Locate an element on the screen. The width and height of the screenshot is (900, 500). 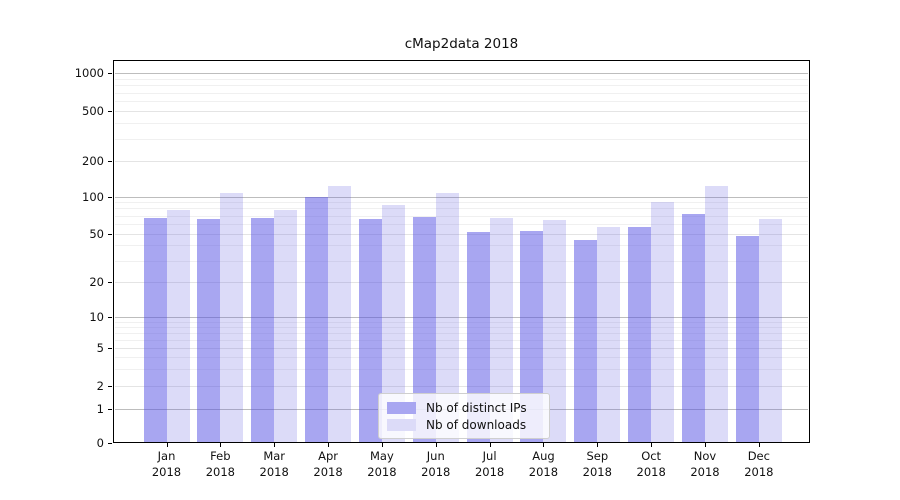
x-tick-label-jul: Jul 2018 is located at coordinates (490, 464).